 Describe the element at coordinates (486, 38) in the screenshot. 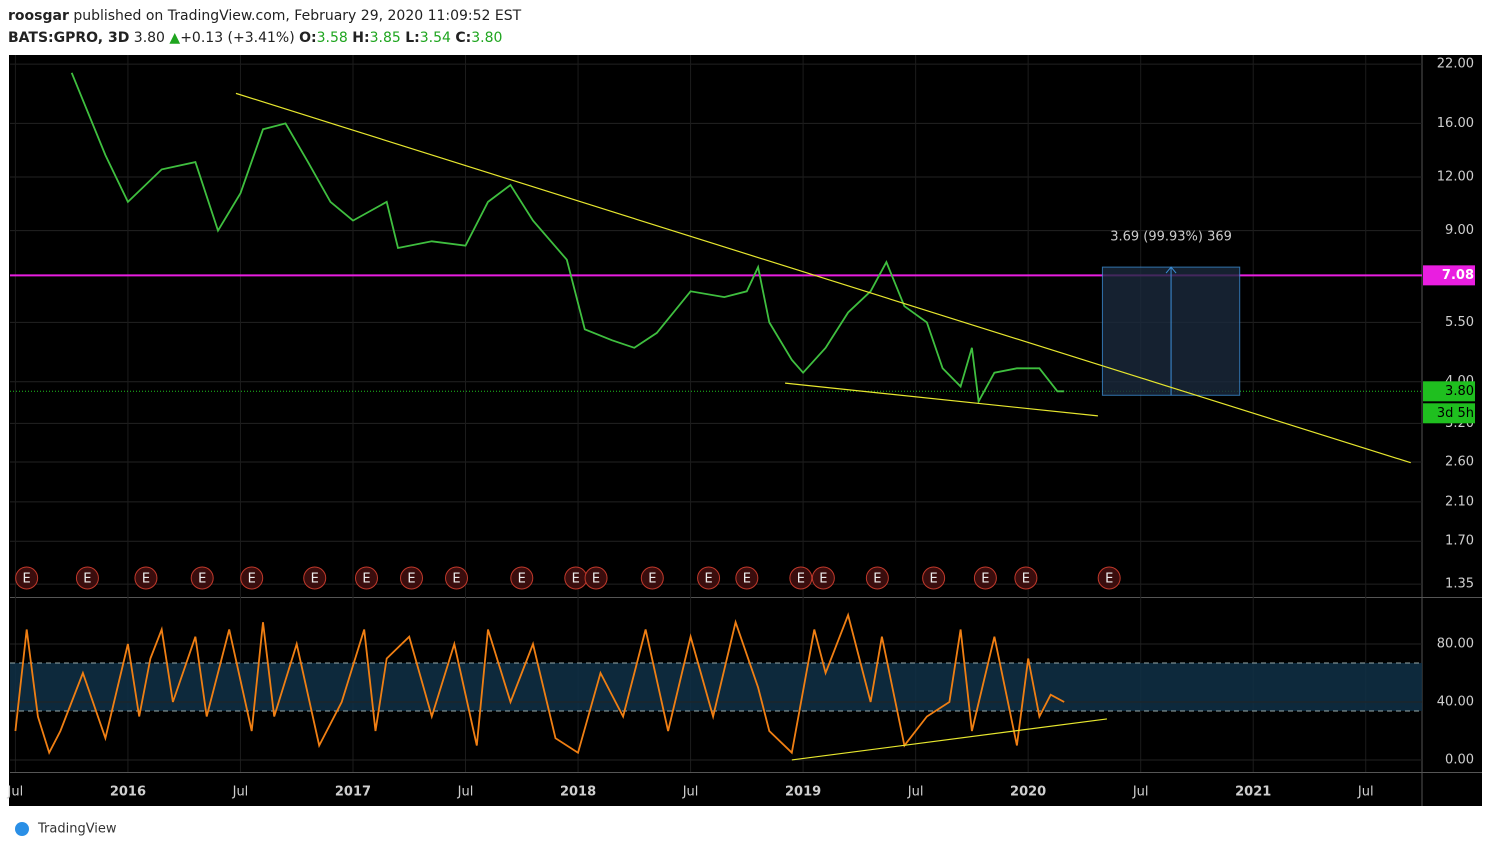

I see `ohlc-value: 3.80` at that location.